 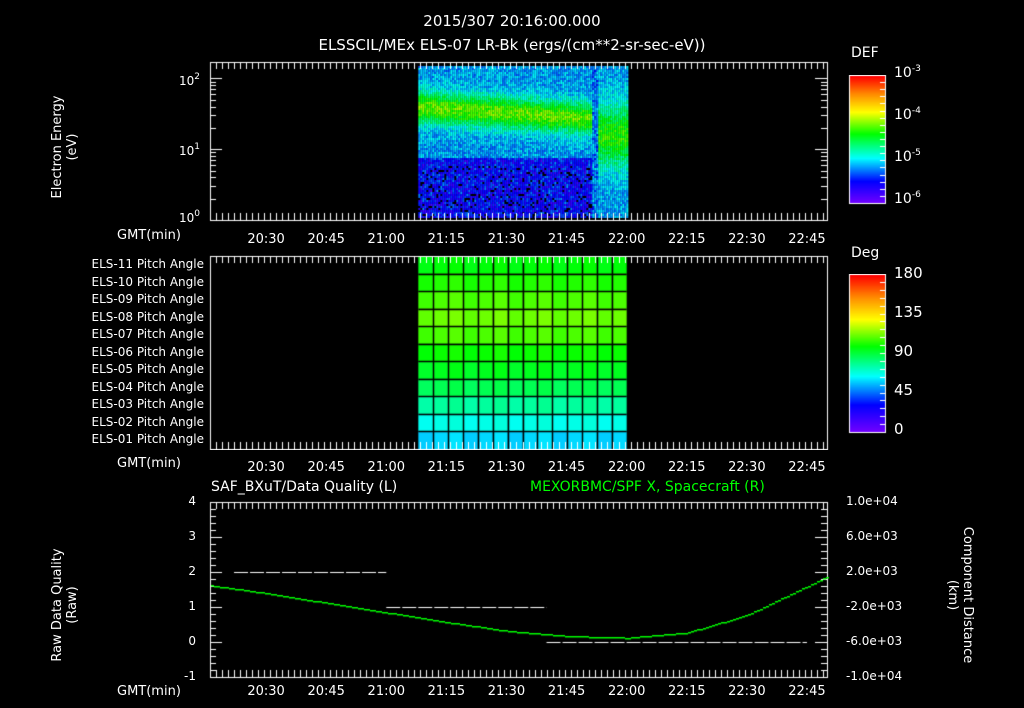 What do you see at coordinates (512, 21) in the screenshot?
I see `plot-timestamp: 2015/307 20:16:00.000` at bounding box center [512, 21].